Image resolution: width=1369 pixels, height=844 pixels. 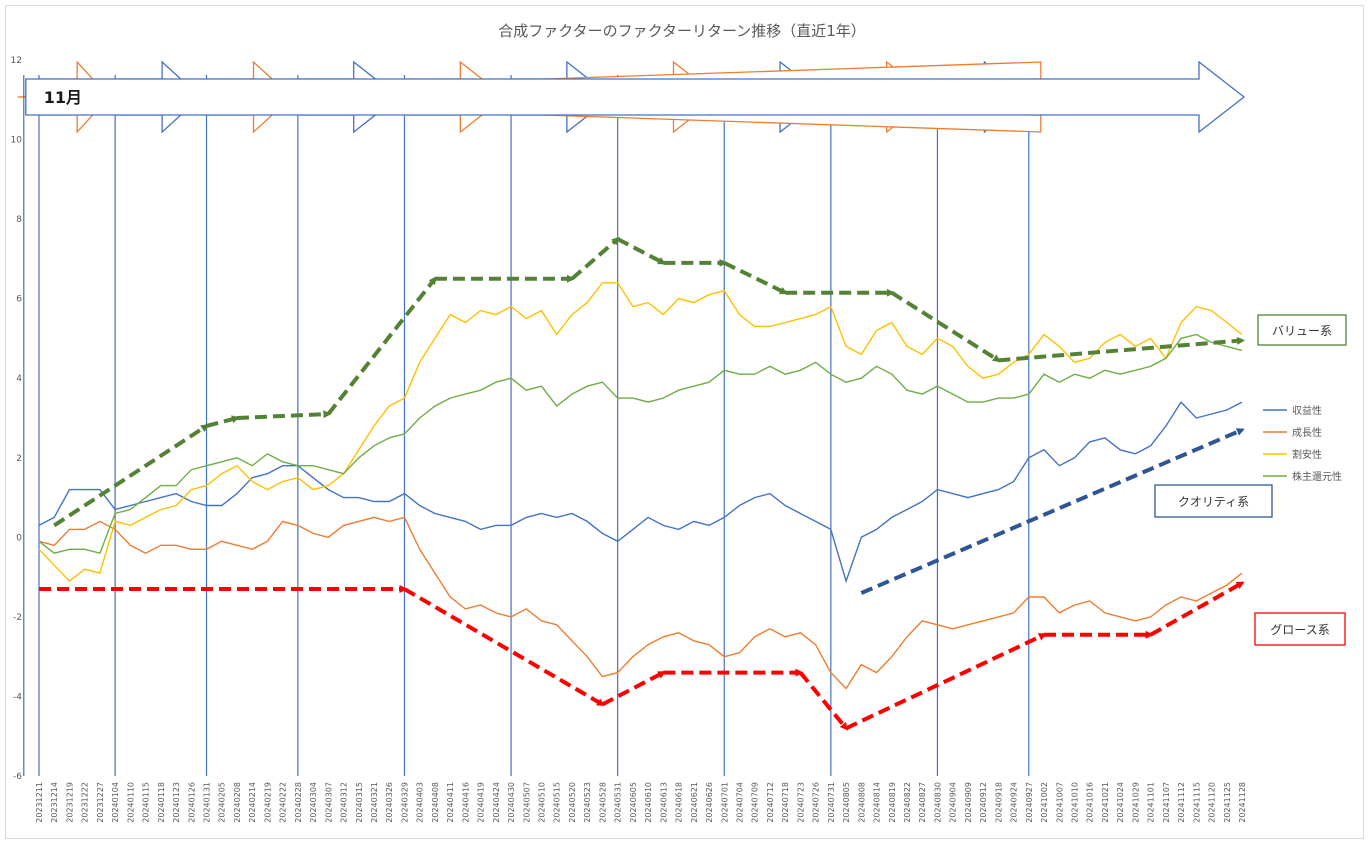 I want to click on x-tick-label: 20240408, so click(x=435, y=802).